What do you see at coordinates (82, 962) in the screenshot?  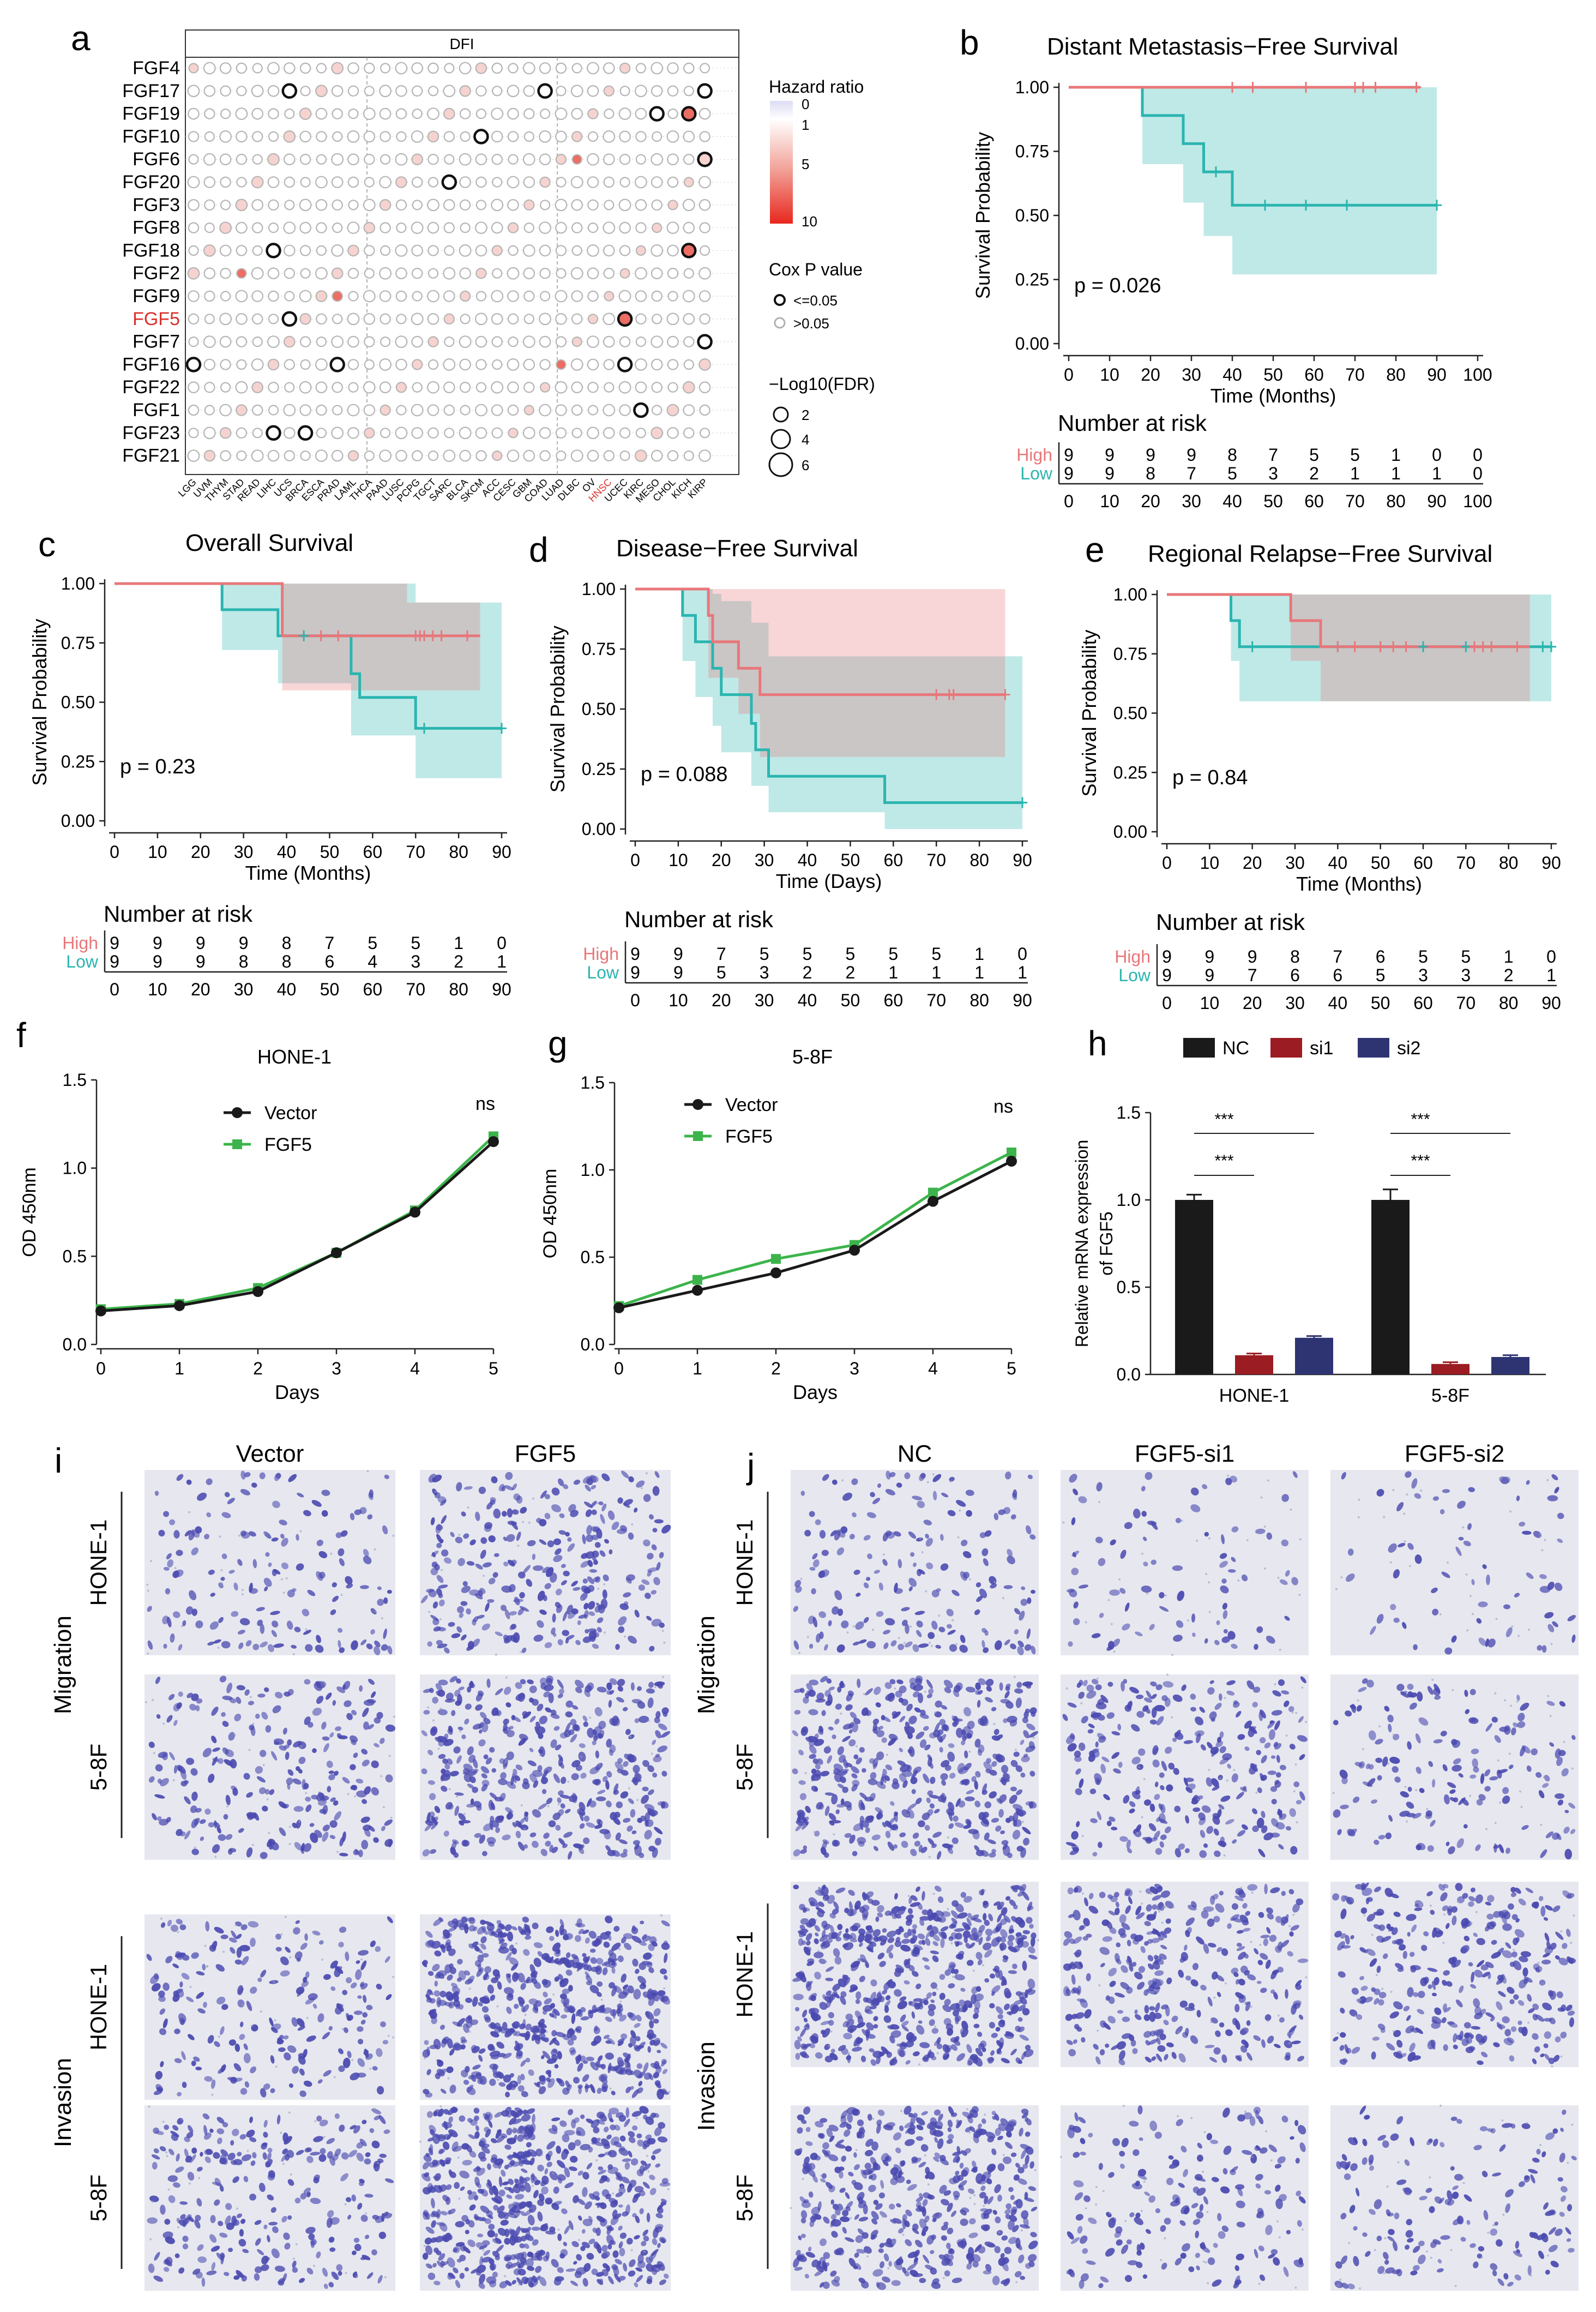 I see `km-risk-low-label: Low` at bounding box center [82, 962].